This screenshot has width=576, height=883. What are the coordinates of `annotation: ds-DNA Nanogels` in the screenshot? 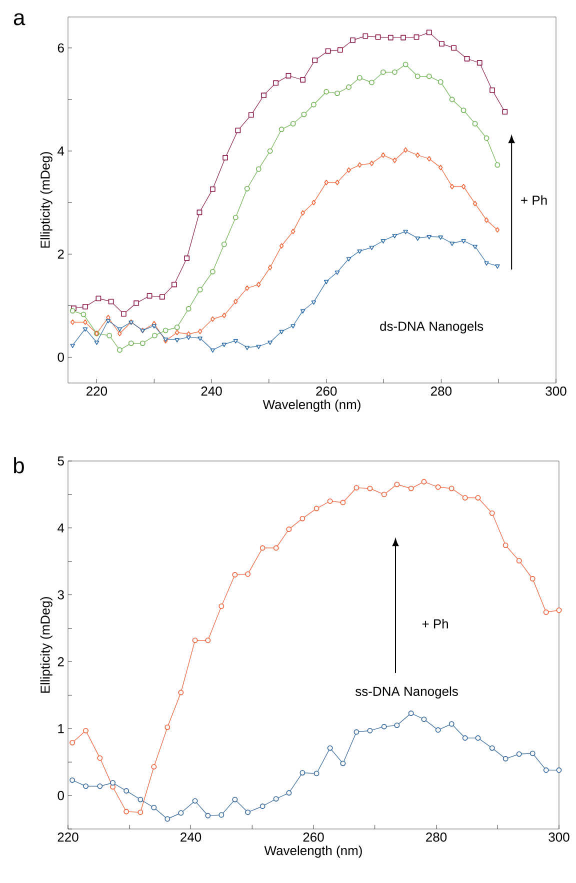 It's located at (432, 327).